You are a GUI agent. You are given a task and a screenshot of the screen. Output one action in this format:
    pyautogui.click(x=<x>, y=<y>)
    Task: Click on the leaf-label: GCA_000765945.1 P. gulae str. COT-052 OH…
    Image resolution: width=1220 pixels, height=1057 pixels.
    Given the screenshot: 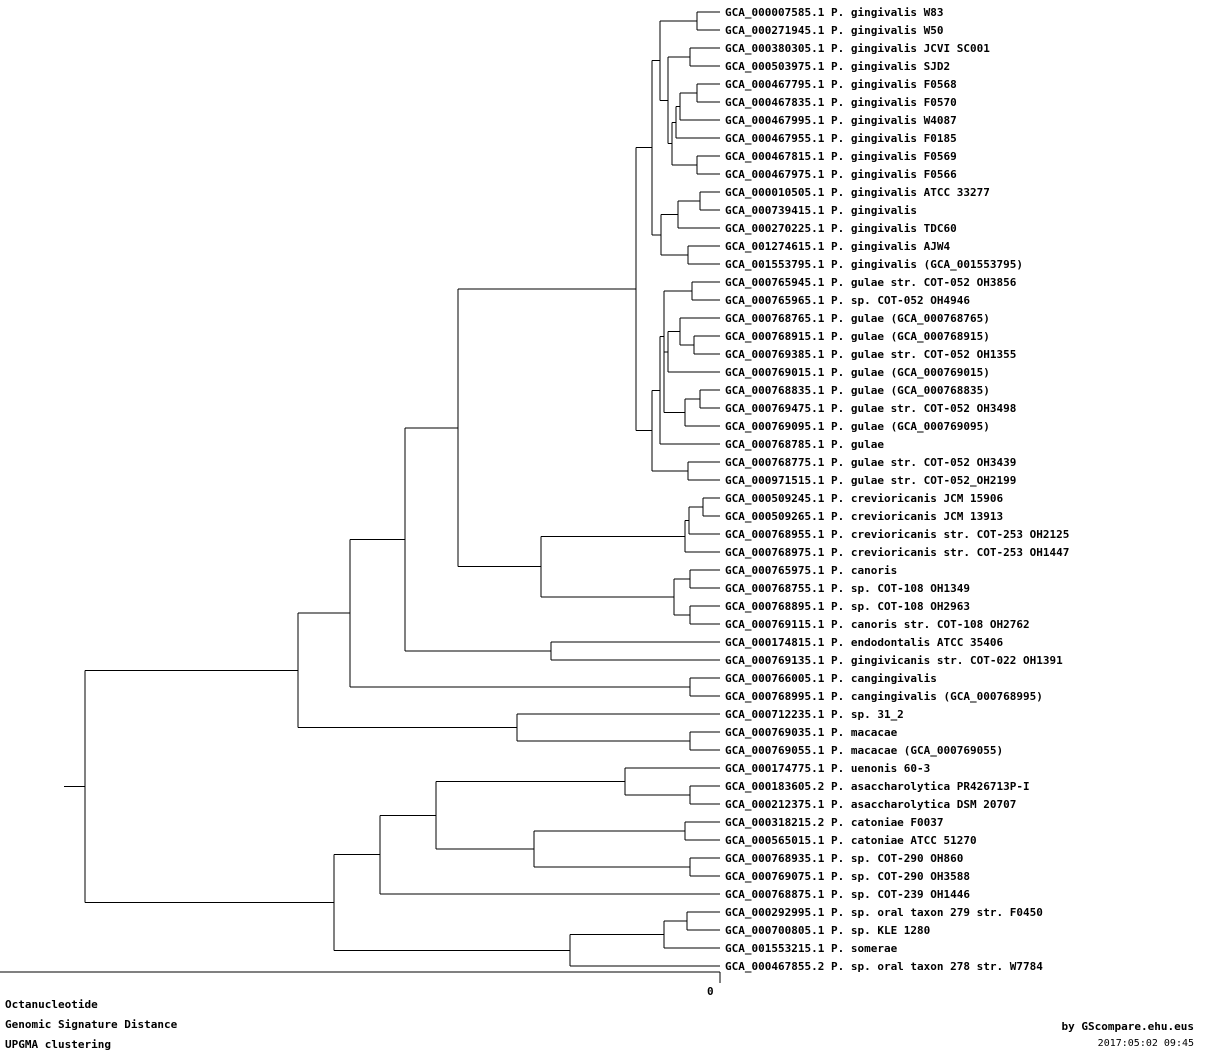 What is the action you would take?
    pyautogui.click(x=871, y=282)
    